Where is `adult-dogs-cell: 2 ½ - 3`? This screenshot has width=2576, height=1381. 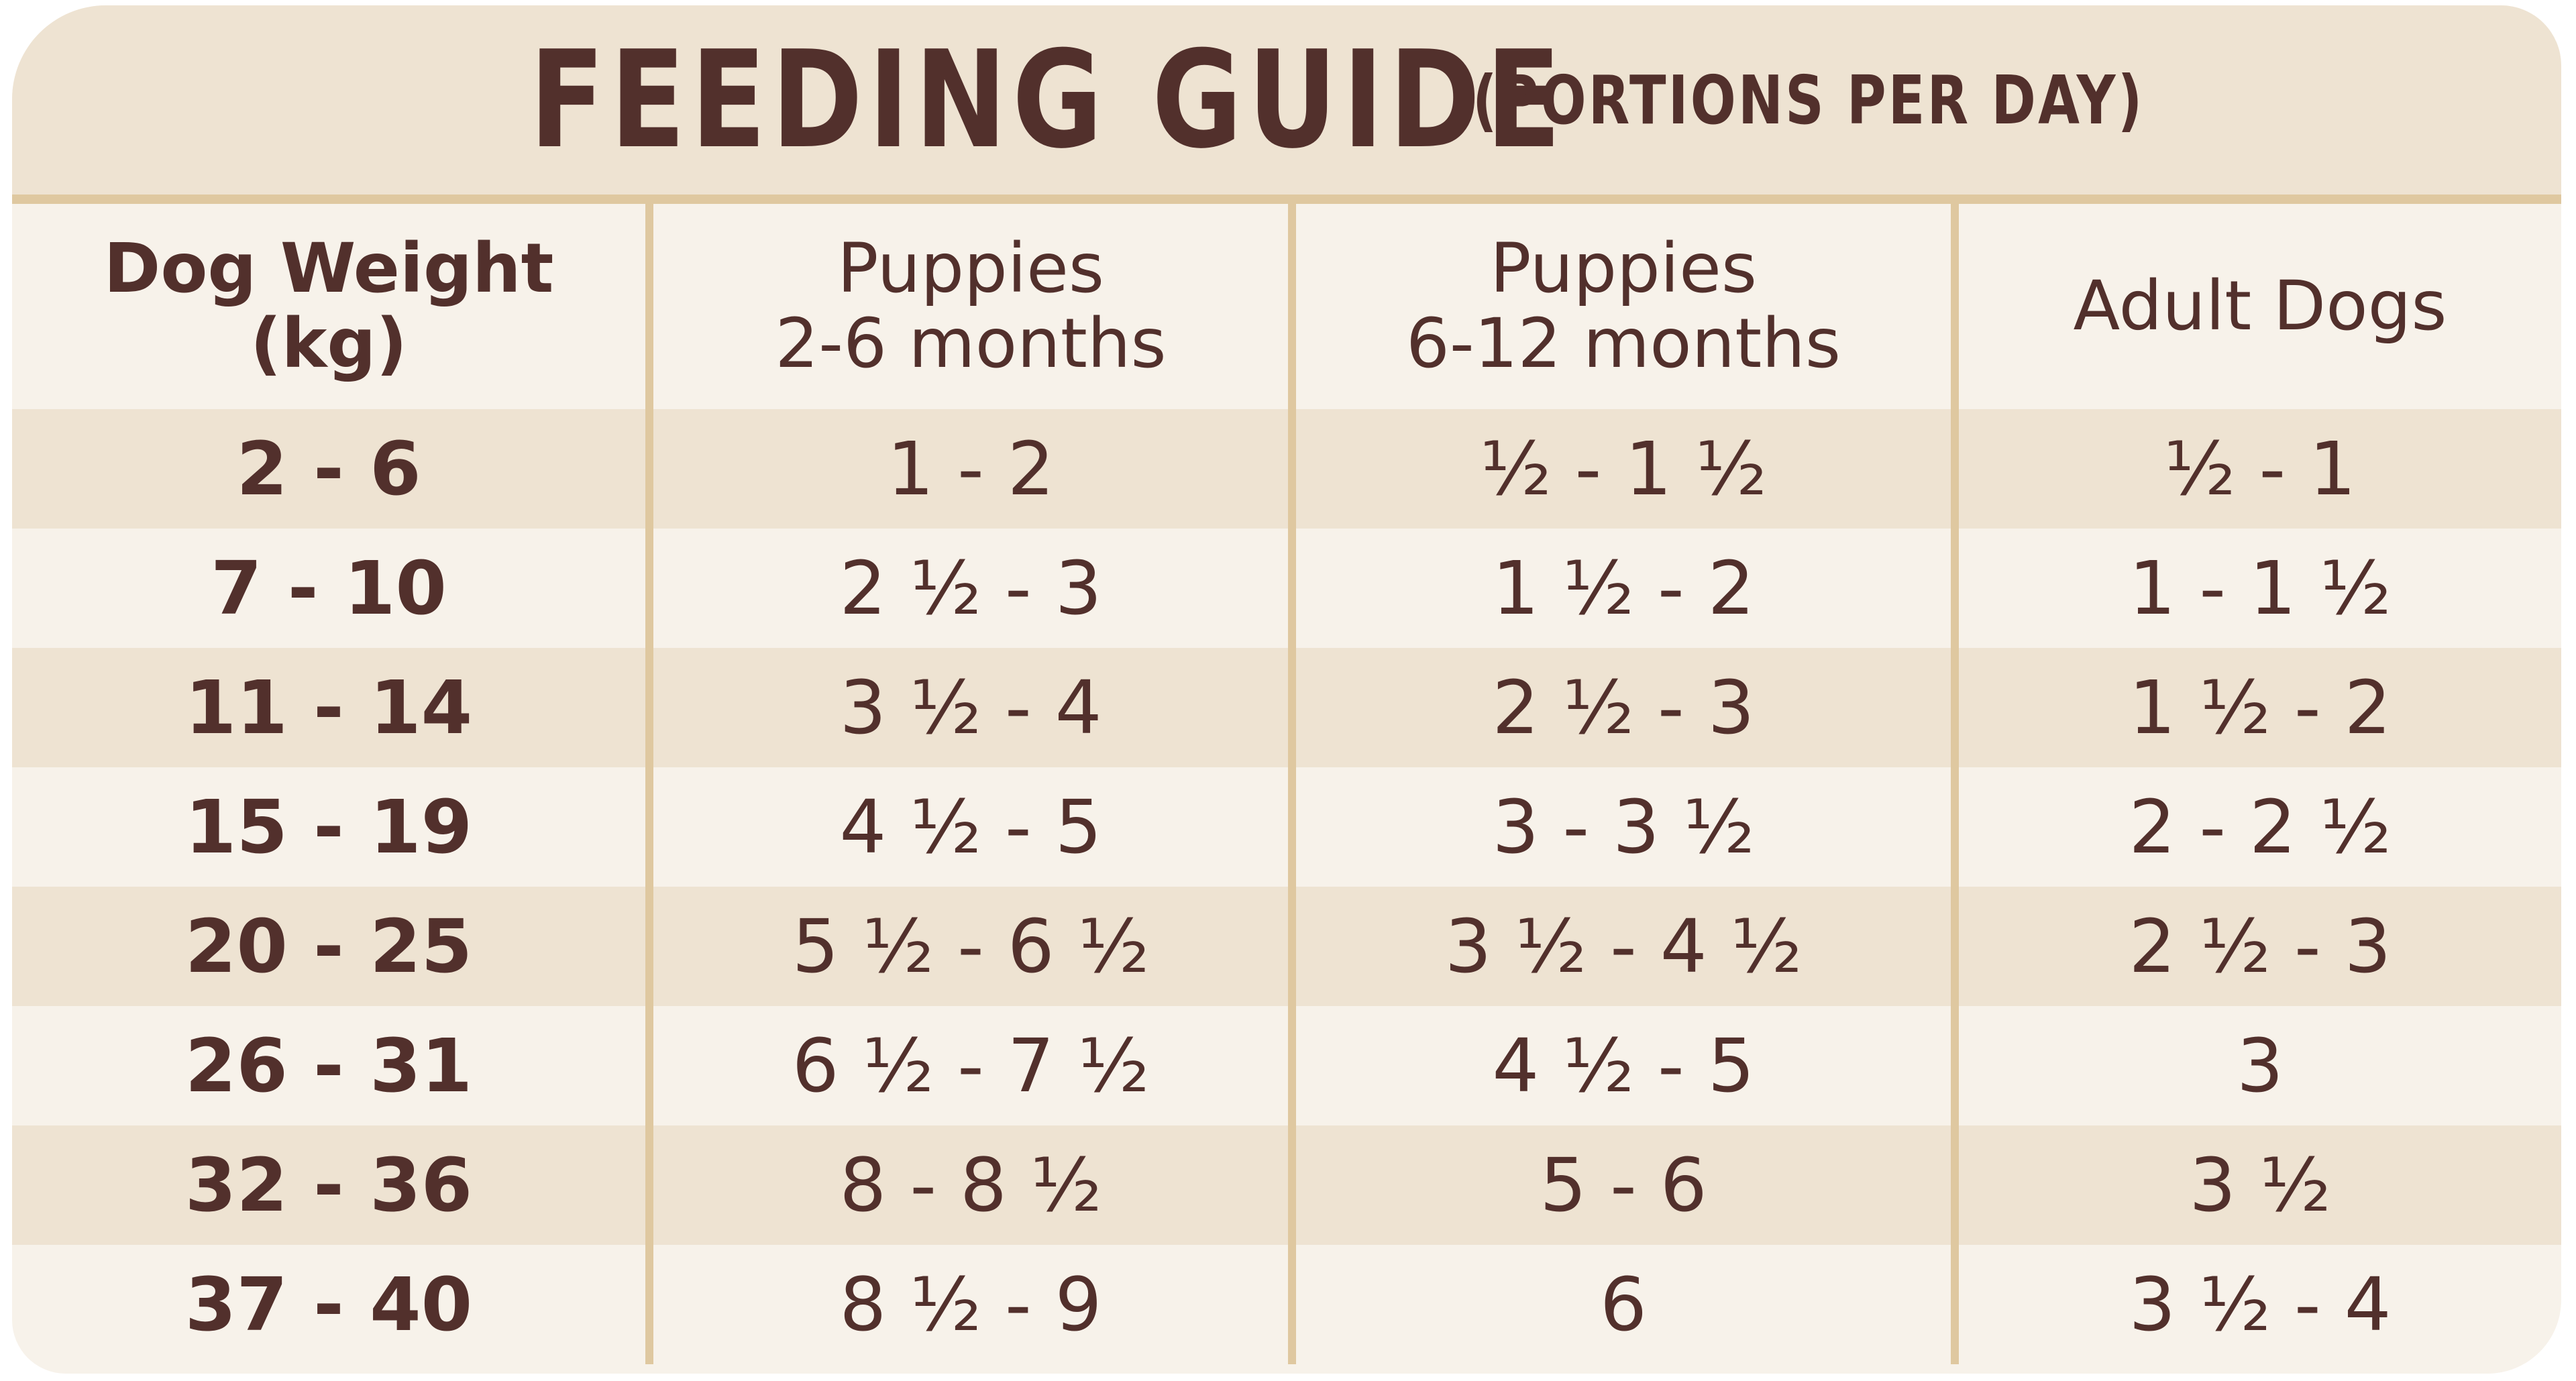 adult-dogs-cell: 2 ½ - 3 is located at coordinates (2256, 946).